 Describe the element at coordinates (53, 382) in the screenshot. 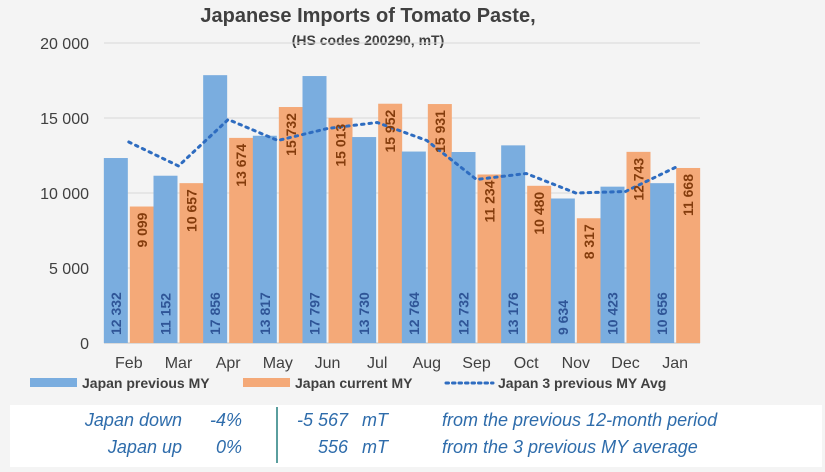

I see `legend-swatch-previous` at that location.